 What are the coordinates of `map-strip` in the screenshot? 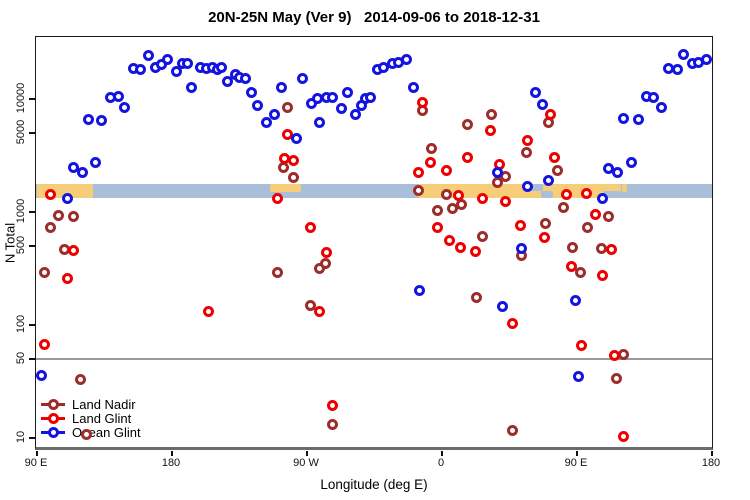 It's located at (374, 191).